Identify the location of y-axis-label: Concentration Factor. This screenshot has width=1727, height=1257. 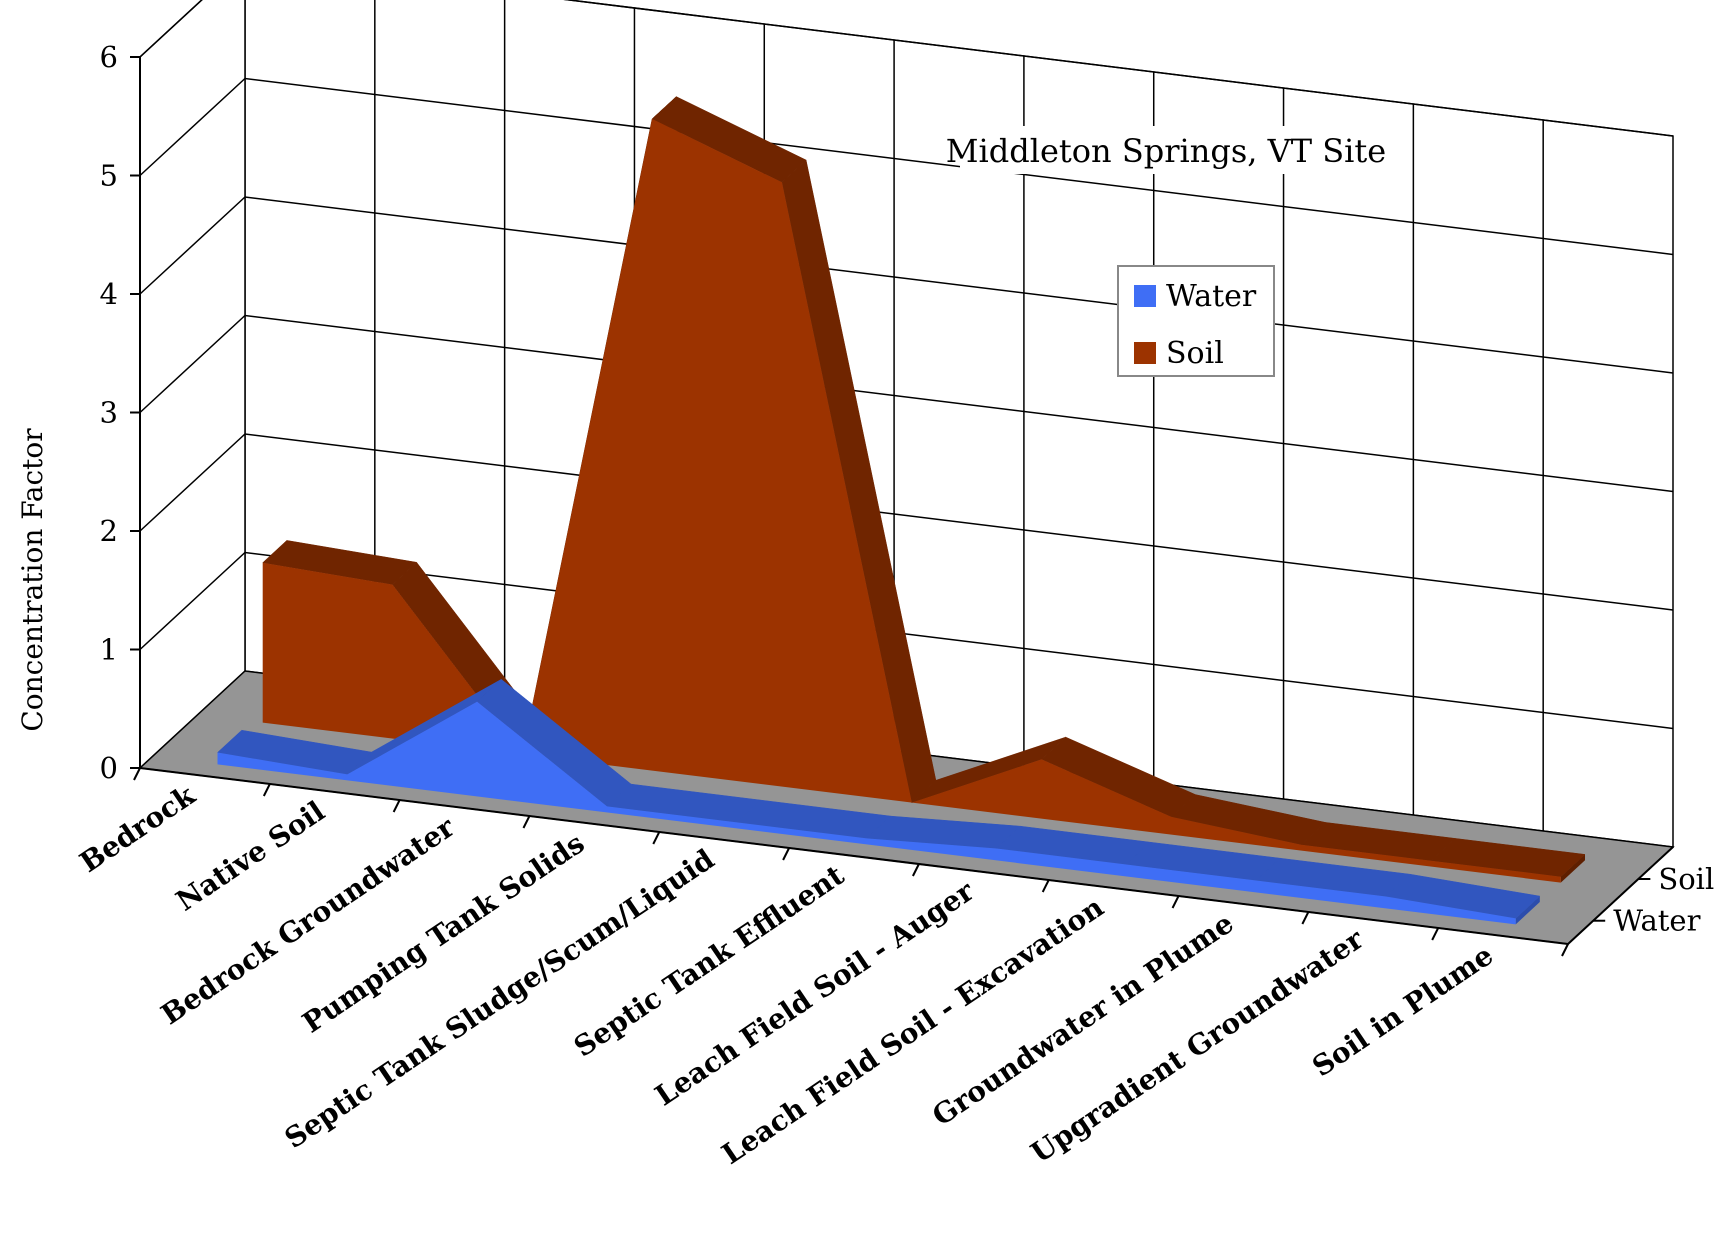
(32, 580).